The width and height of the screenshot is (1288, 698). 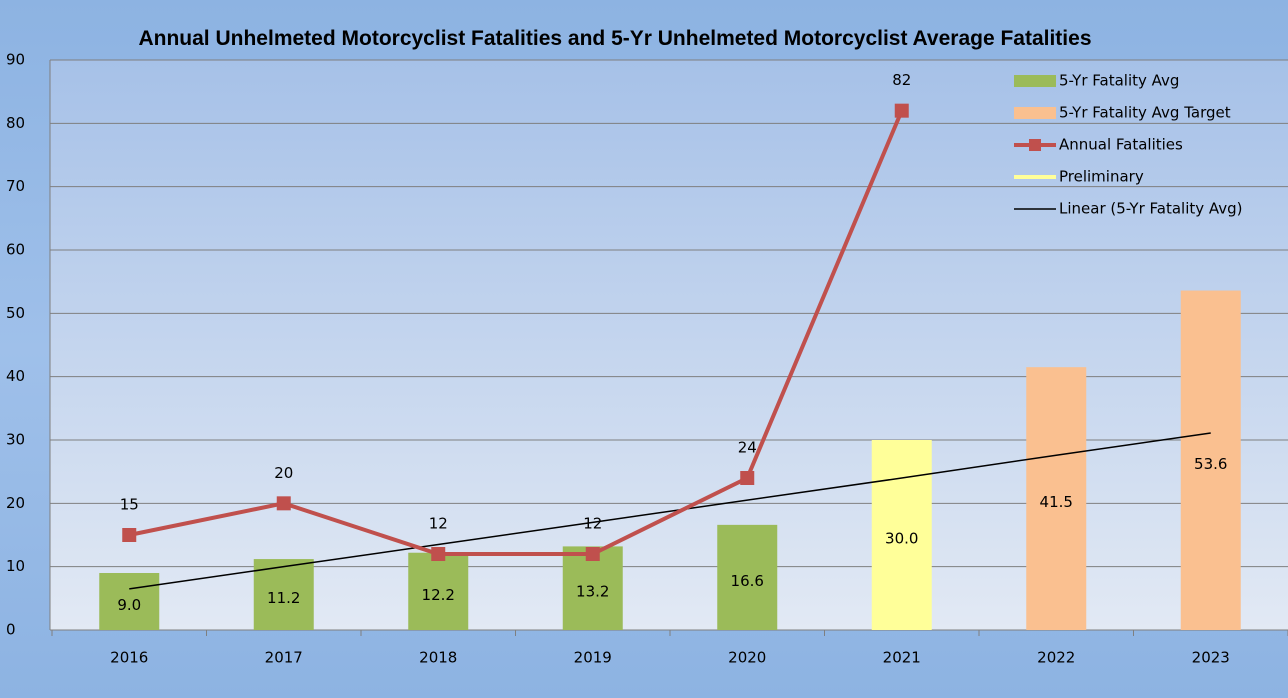 What do you see at coordinates (747, 658) in the screenshot?
I see `x-tick-label: 2020` at bounding box center [747, 658].